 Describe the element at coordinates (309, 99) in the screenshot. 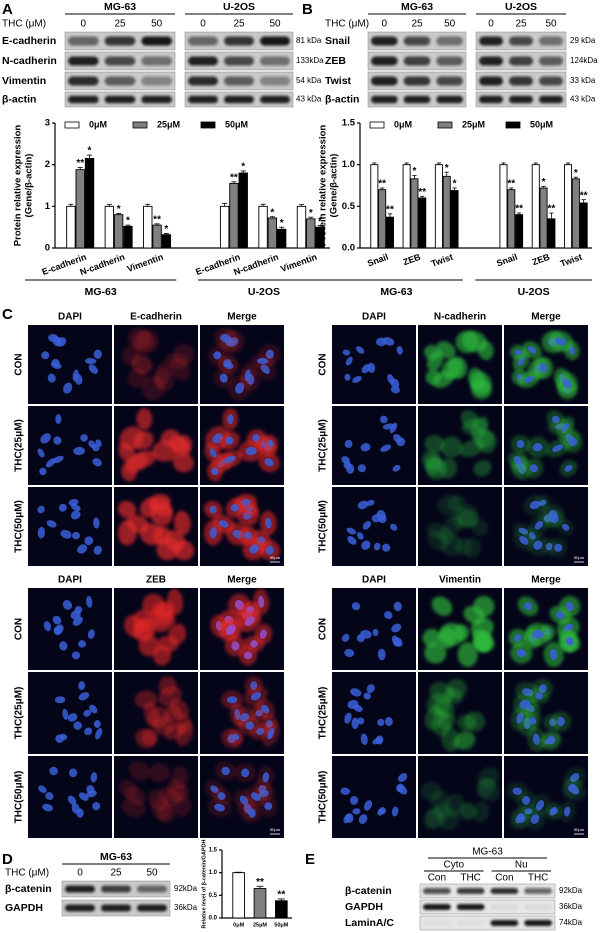

I see `kda-label: 43 kDa` at that location.